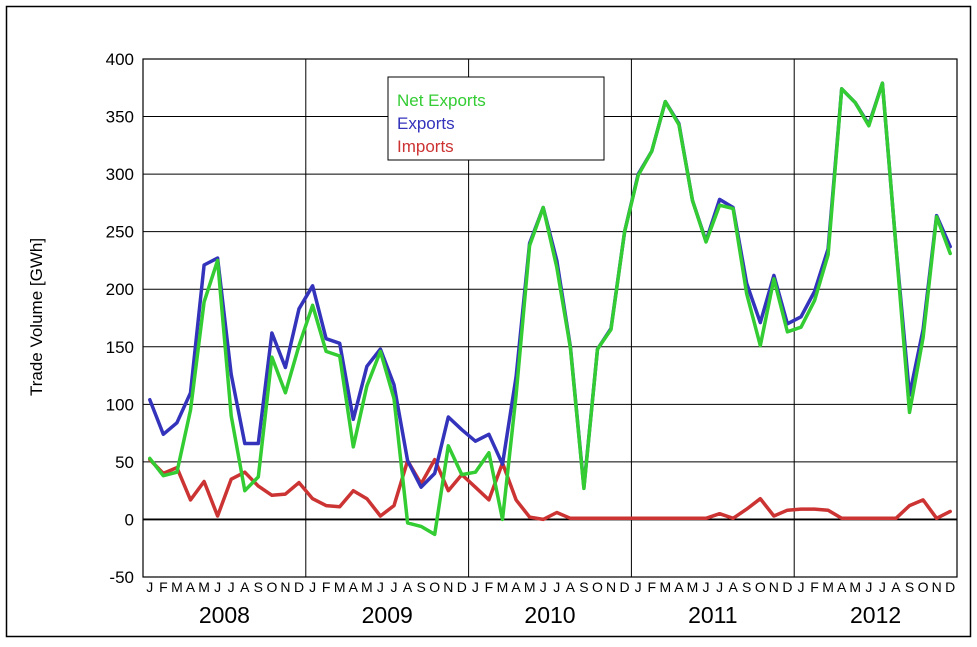 The height and width of the screenshot is (647, 977). I want to click on y-tick-label: 350, so click(120, 117).